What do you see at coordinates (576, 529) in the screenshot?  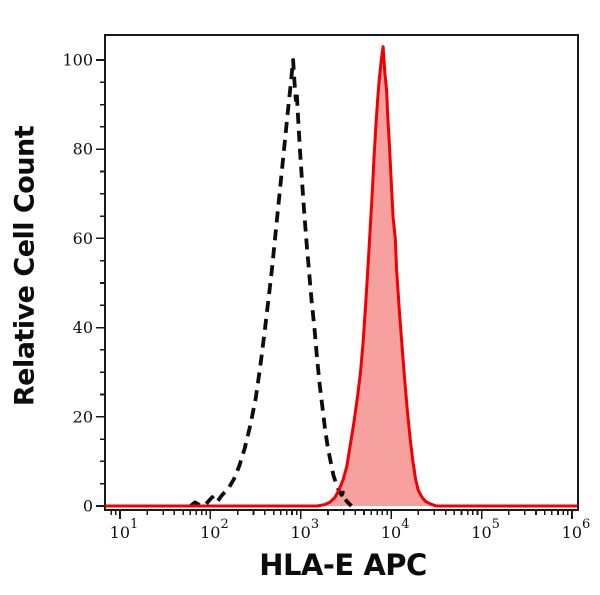 I see `x-tick-label-10e6: 10⁶` at bounding box center [576, 529].